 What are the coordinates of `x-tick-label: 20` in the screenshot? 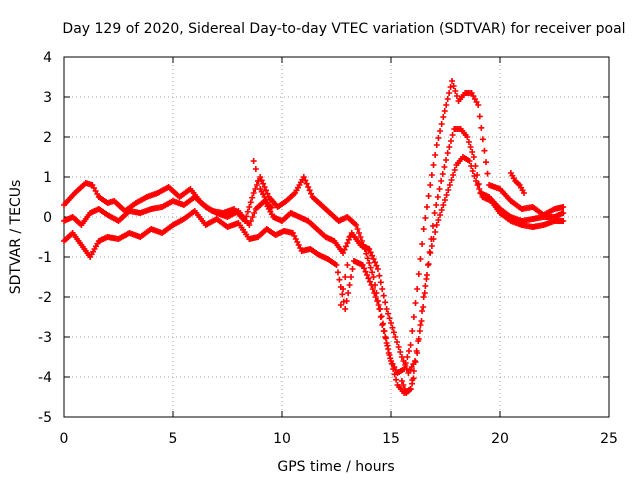 It's located at (500, 439).